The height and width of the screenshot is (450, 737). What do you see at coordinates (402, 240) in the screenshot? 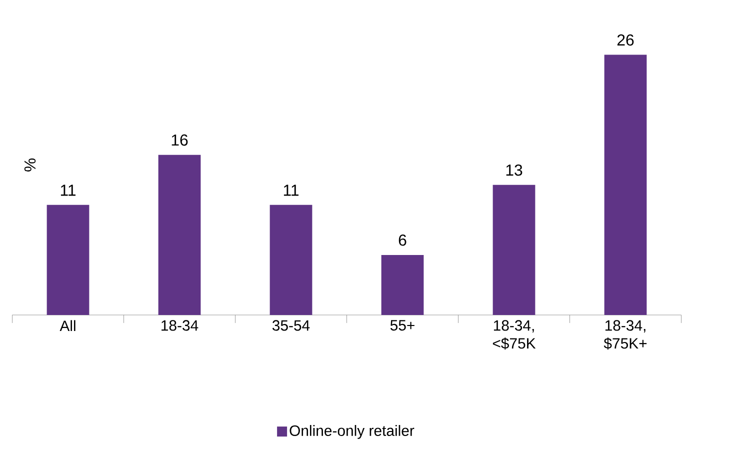
I see `data-label: 6` at bounding box center [402, 240].